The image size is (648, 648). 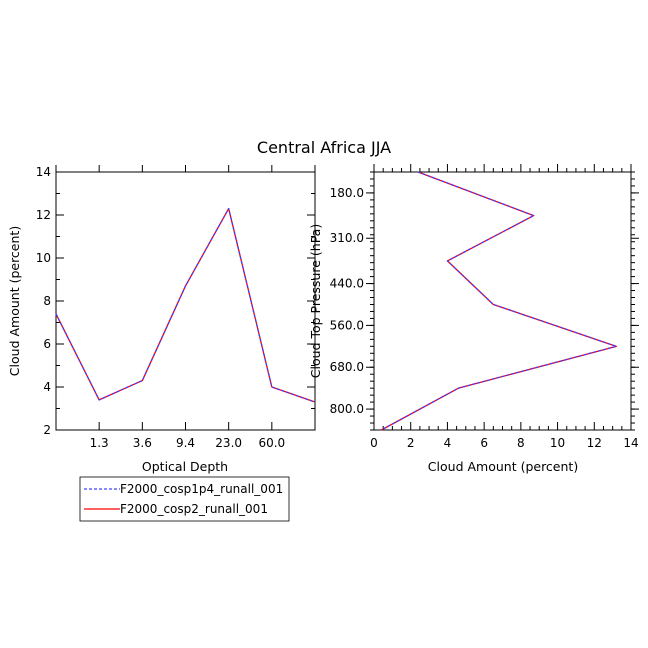 What do you see at coordinates (448, 443) in the screenshot?
I see `right-xtick-label: 4` at bounding box center [448, 443].